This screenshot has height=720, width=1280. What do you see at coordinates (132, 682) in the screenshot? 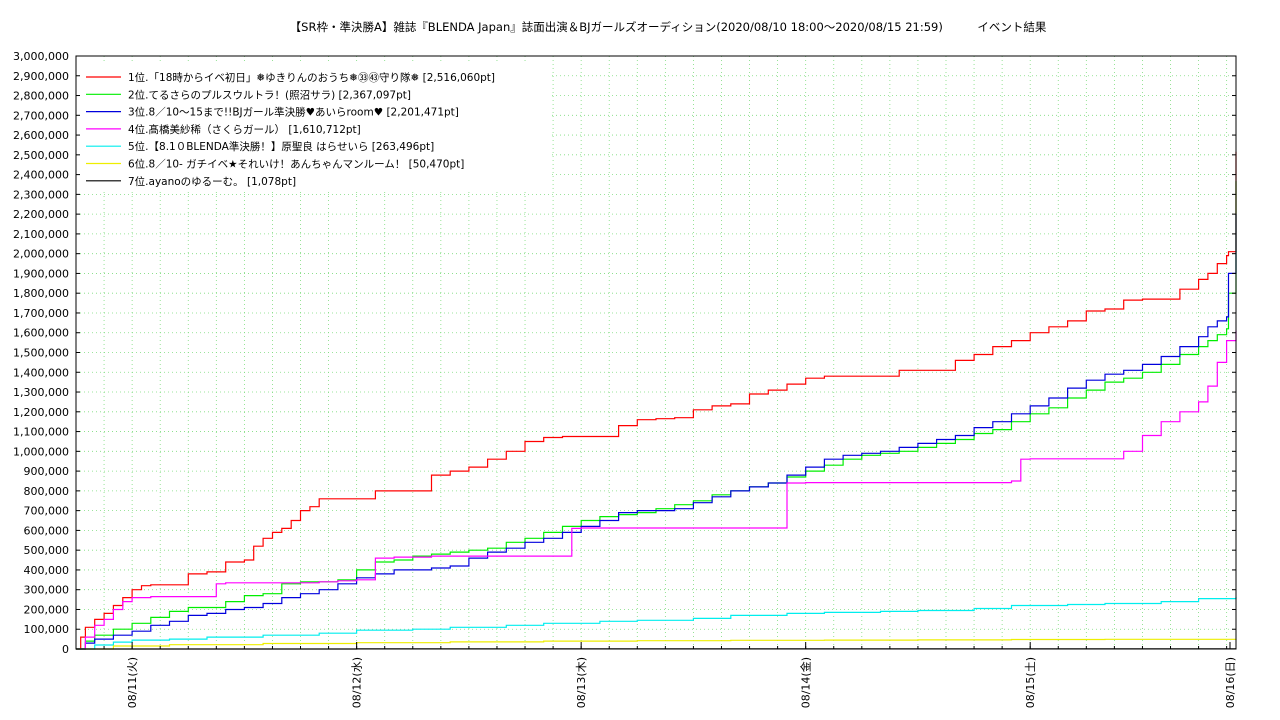
I see `x-tick-label: 08/11(火)` at bounding box center [132, 682].